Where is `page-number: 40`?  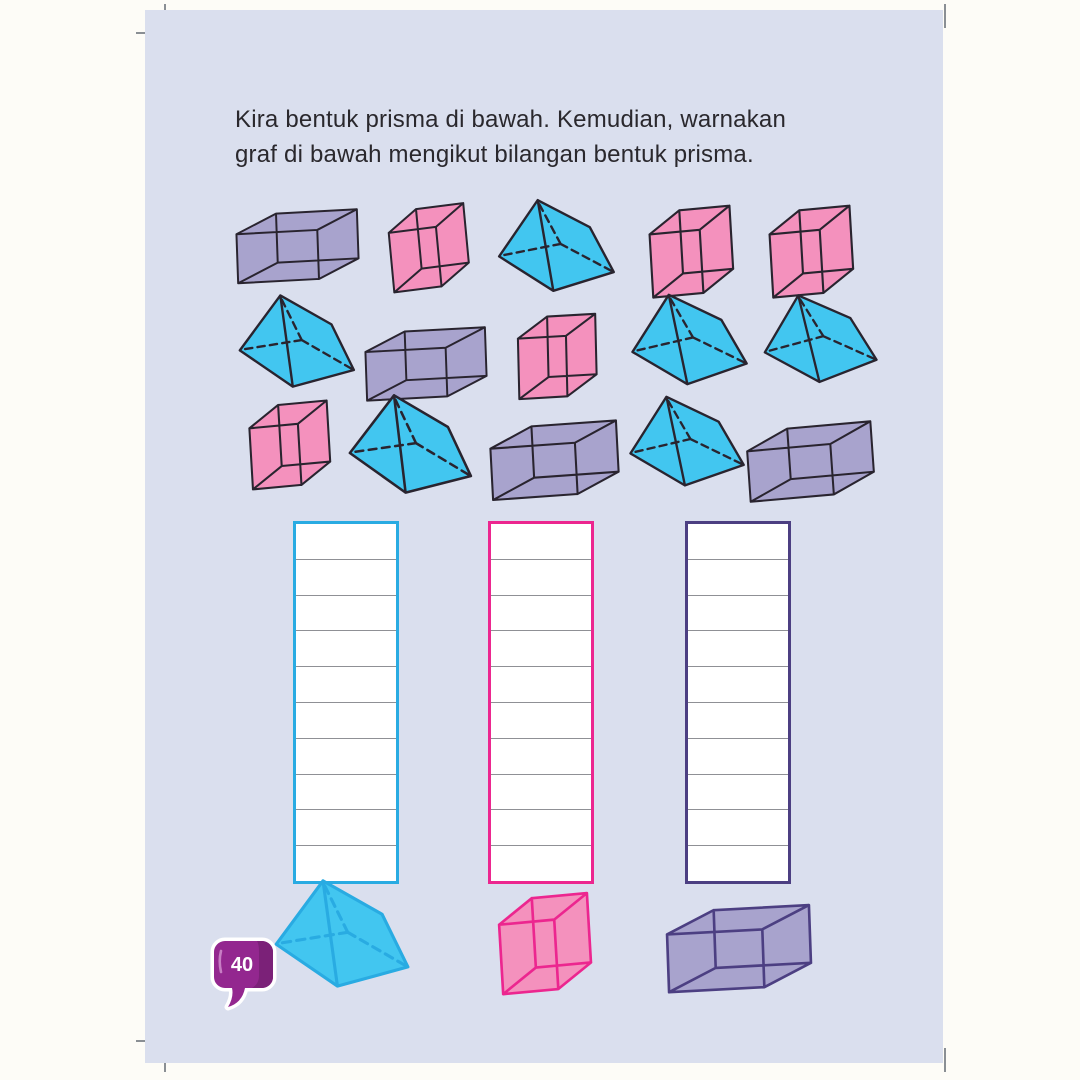
page-number: 40 is located at coordinates (242, 965).